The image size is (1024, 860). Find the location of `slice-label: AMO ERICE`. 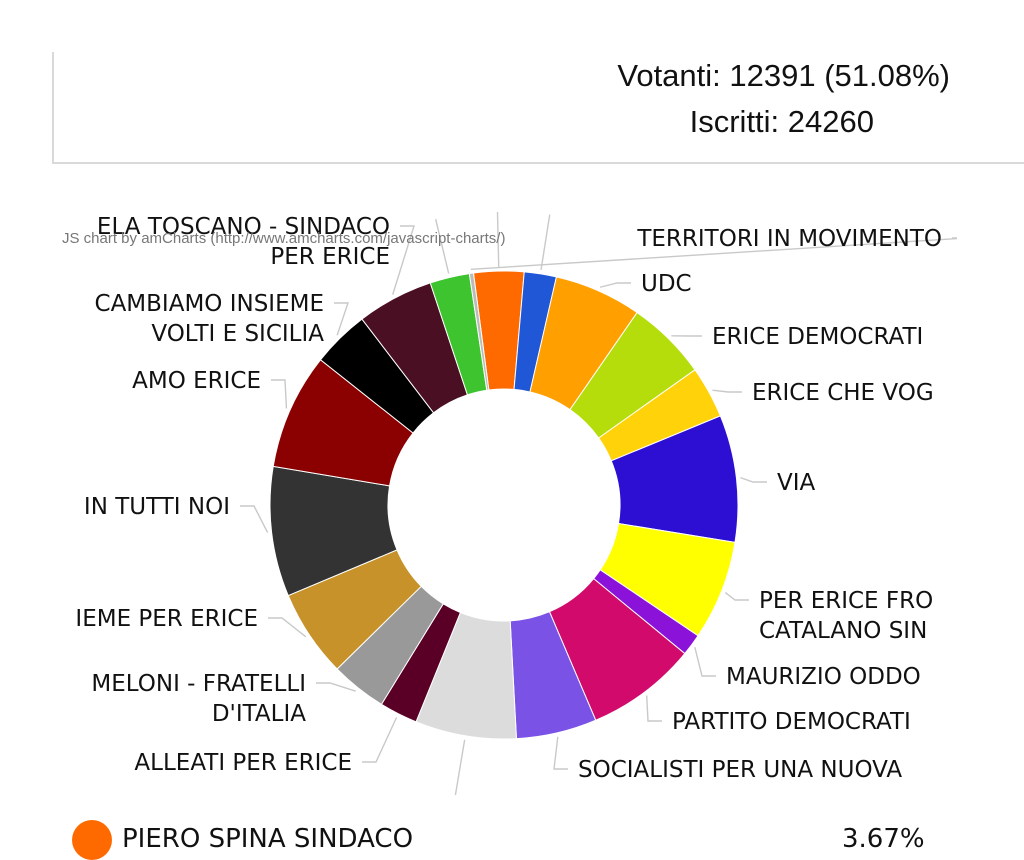

slice-label: AMO ERICE is located at coordinates (196, 381).